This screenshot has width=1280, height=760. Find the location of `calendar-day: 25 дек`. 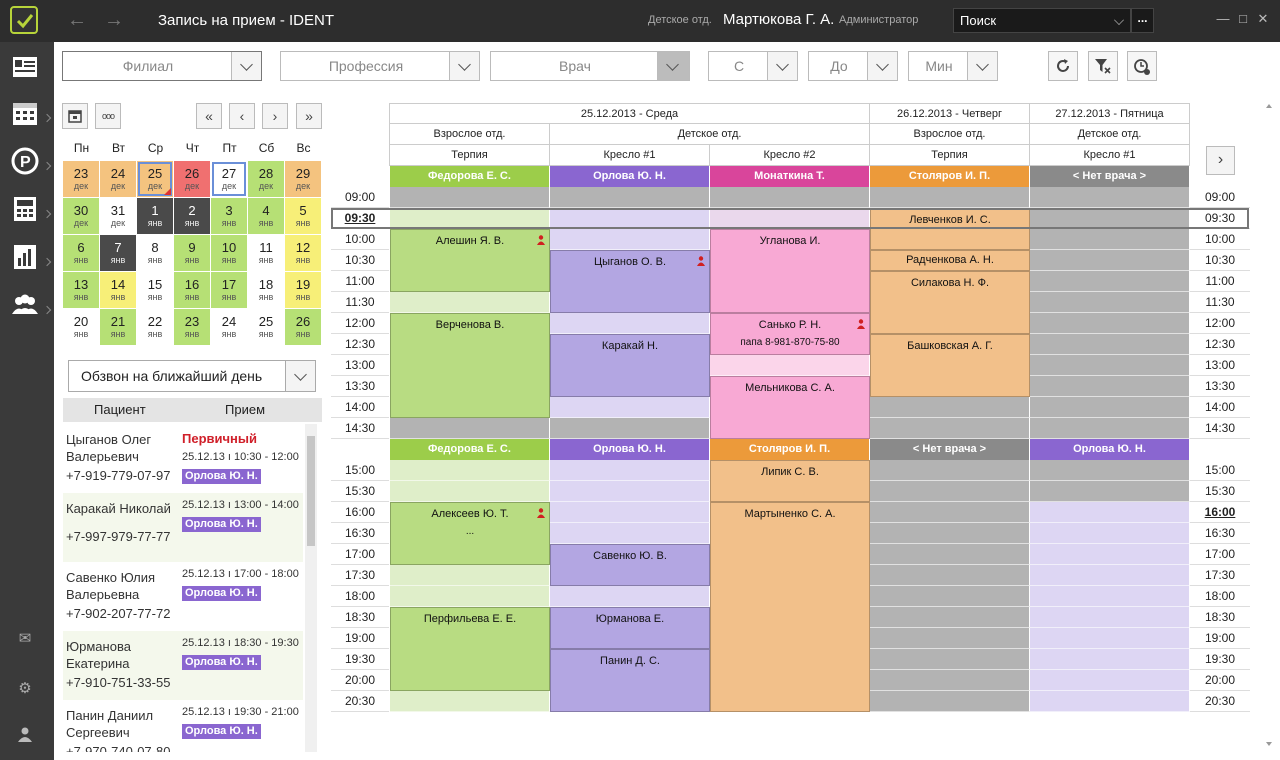

calendar-day: 25 дек is located at coordinates (155, 179).